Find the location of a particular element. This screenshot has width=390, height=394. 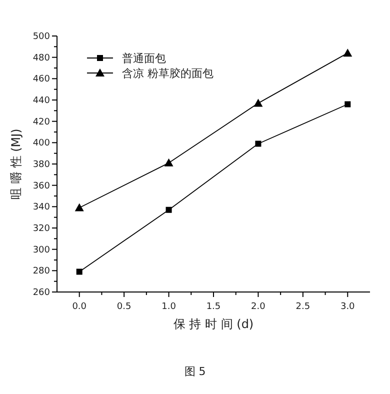

y-axis-title: 咀 嚼 性 (MJ) is located at coordinates (16, 164).